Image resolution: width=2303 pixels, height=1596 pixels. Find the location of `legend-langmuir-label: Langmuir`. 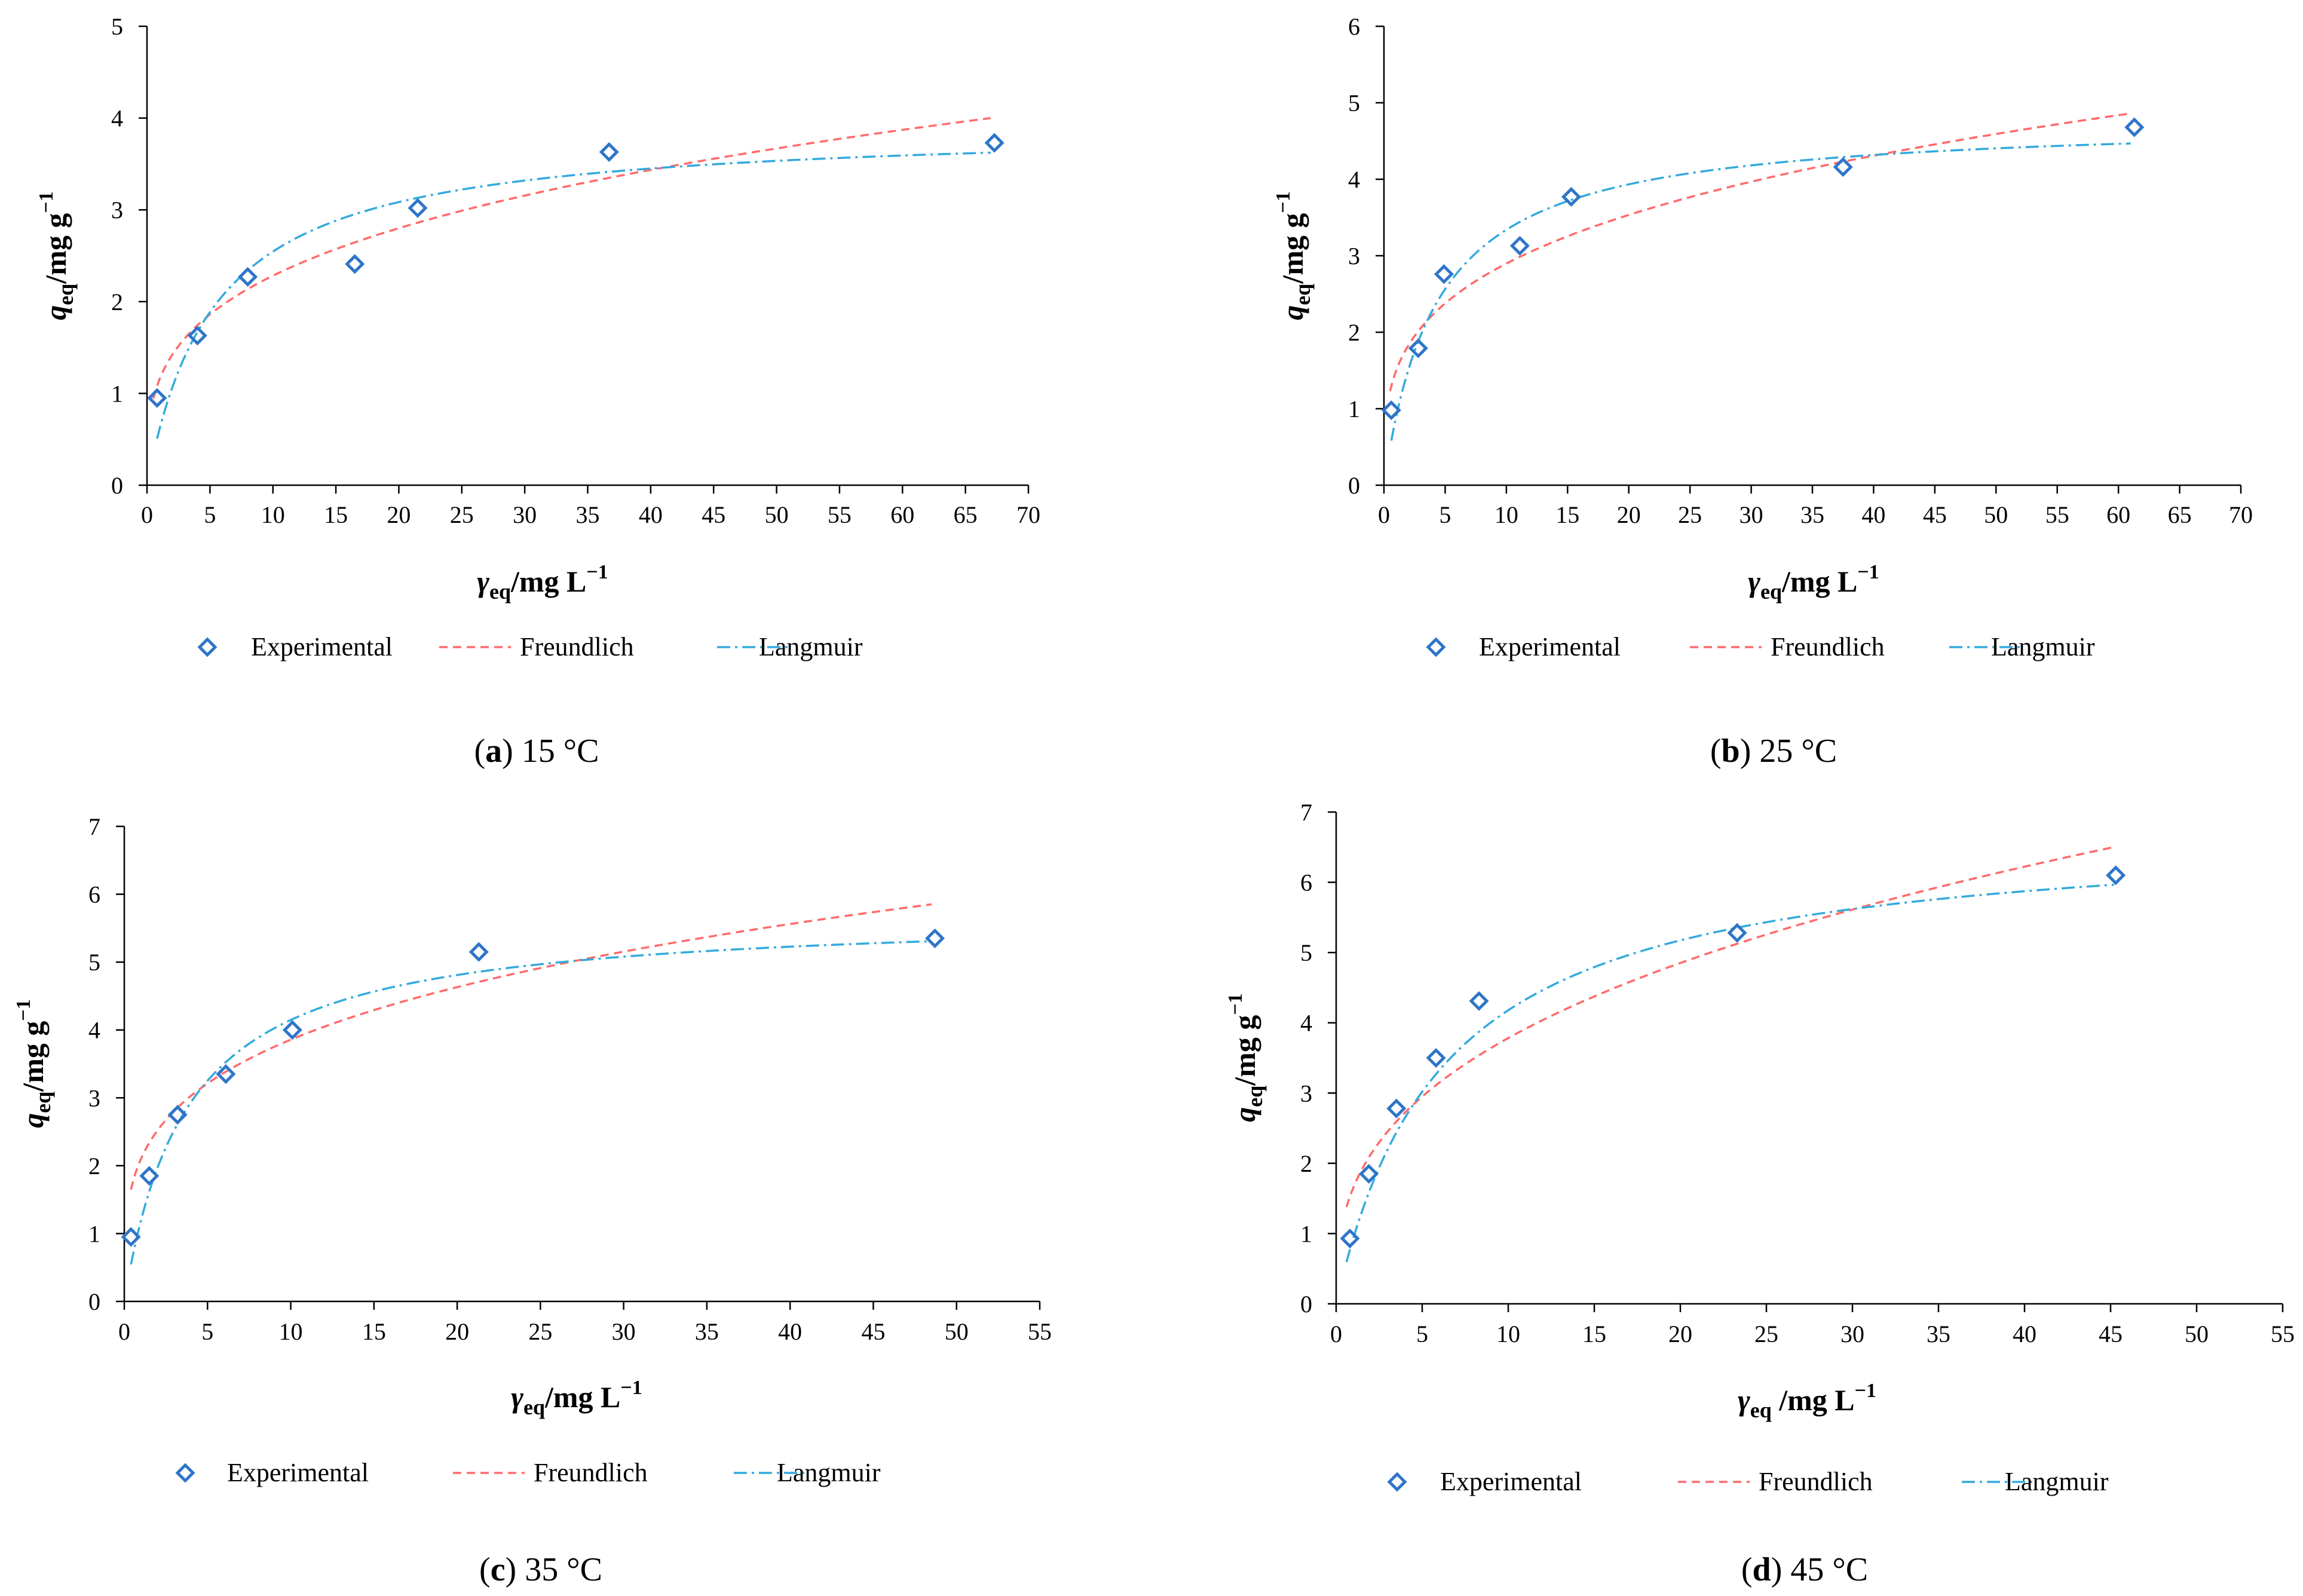

legend-langmuir-label: Langmuir is located at coordinates (829, 1472).